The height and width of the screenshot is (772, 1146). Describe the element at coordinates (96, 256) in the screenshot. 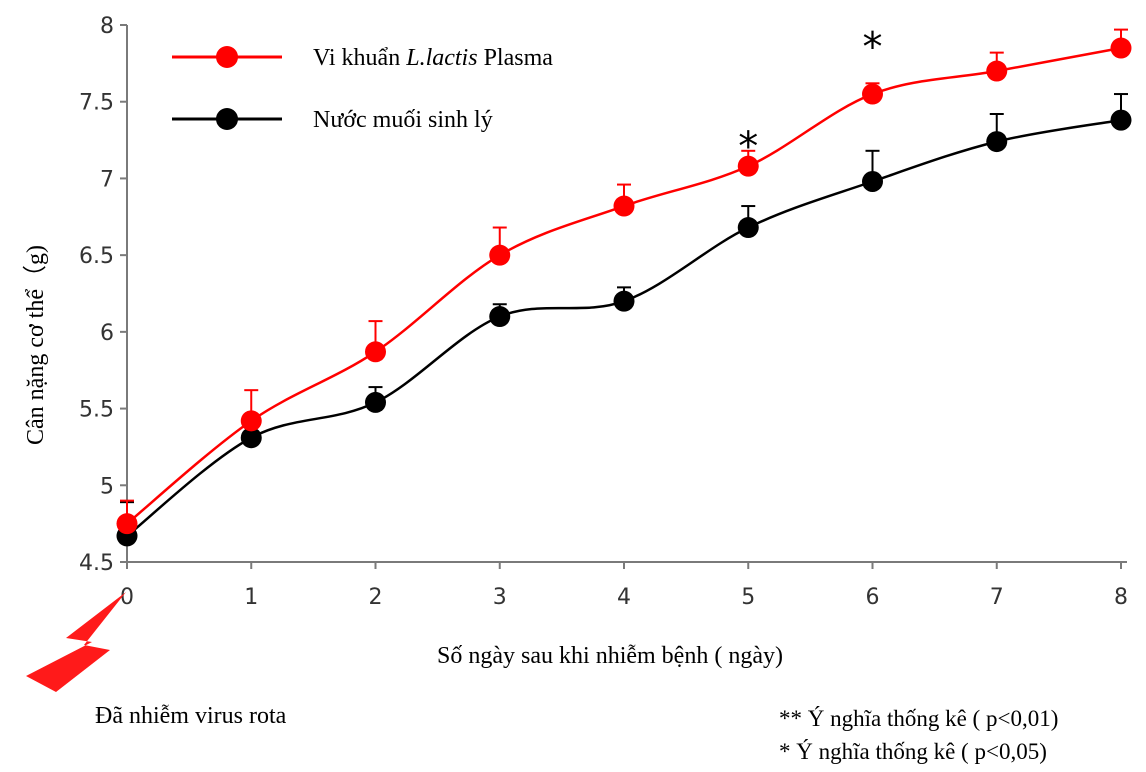

I see `y-tick-label-4: 6.5` at that location.